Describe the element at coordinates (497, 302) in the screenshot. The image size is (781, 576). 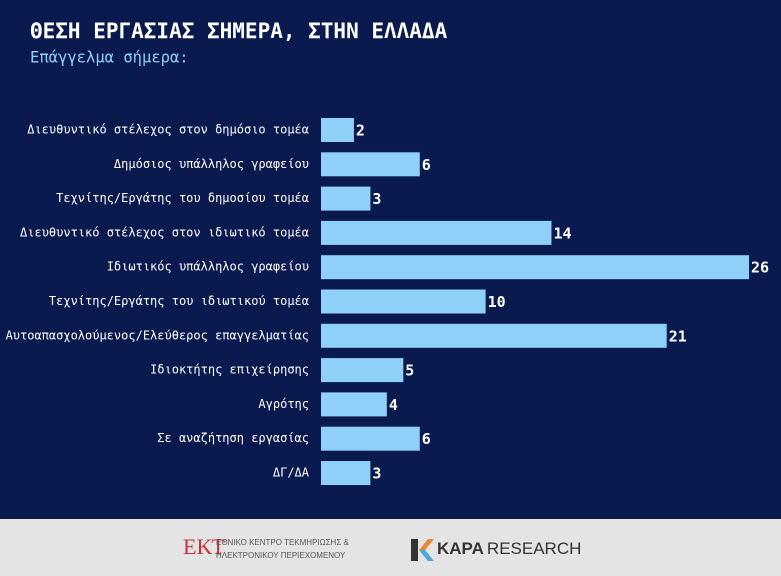
I see `value-label: 10` at that location.